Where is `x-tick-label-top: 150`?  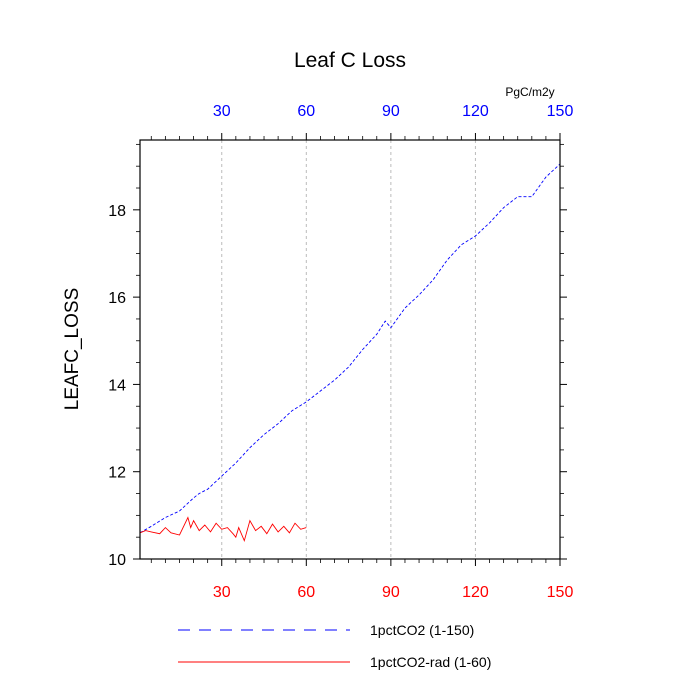 x-tick-label-top: 150 is located at coordinates (560, 111).